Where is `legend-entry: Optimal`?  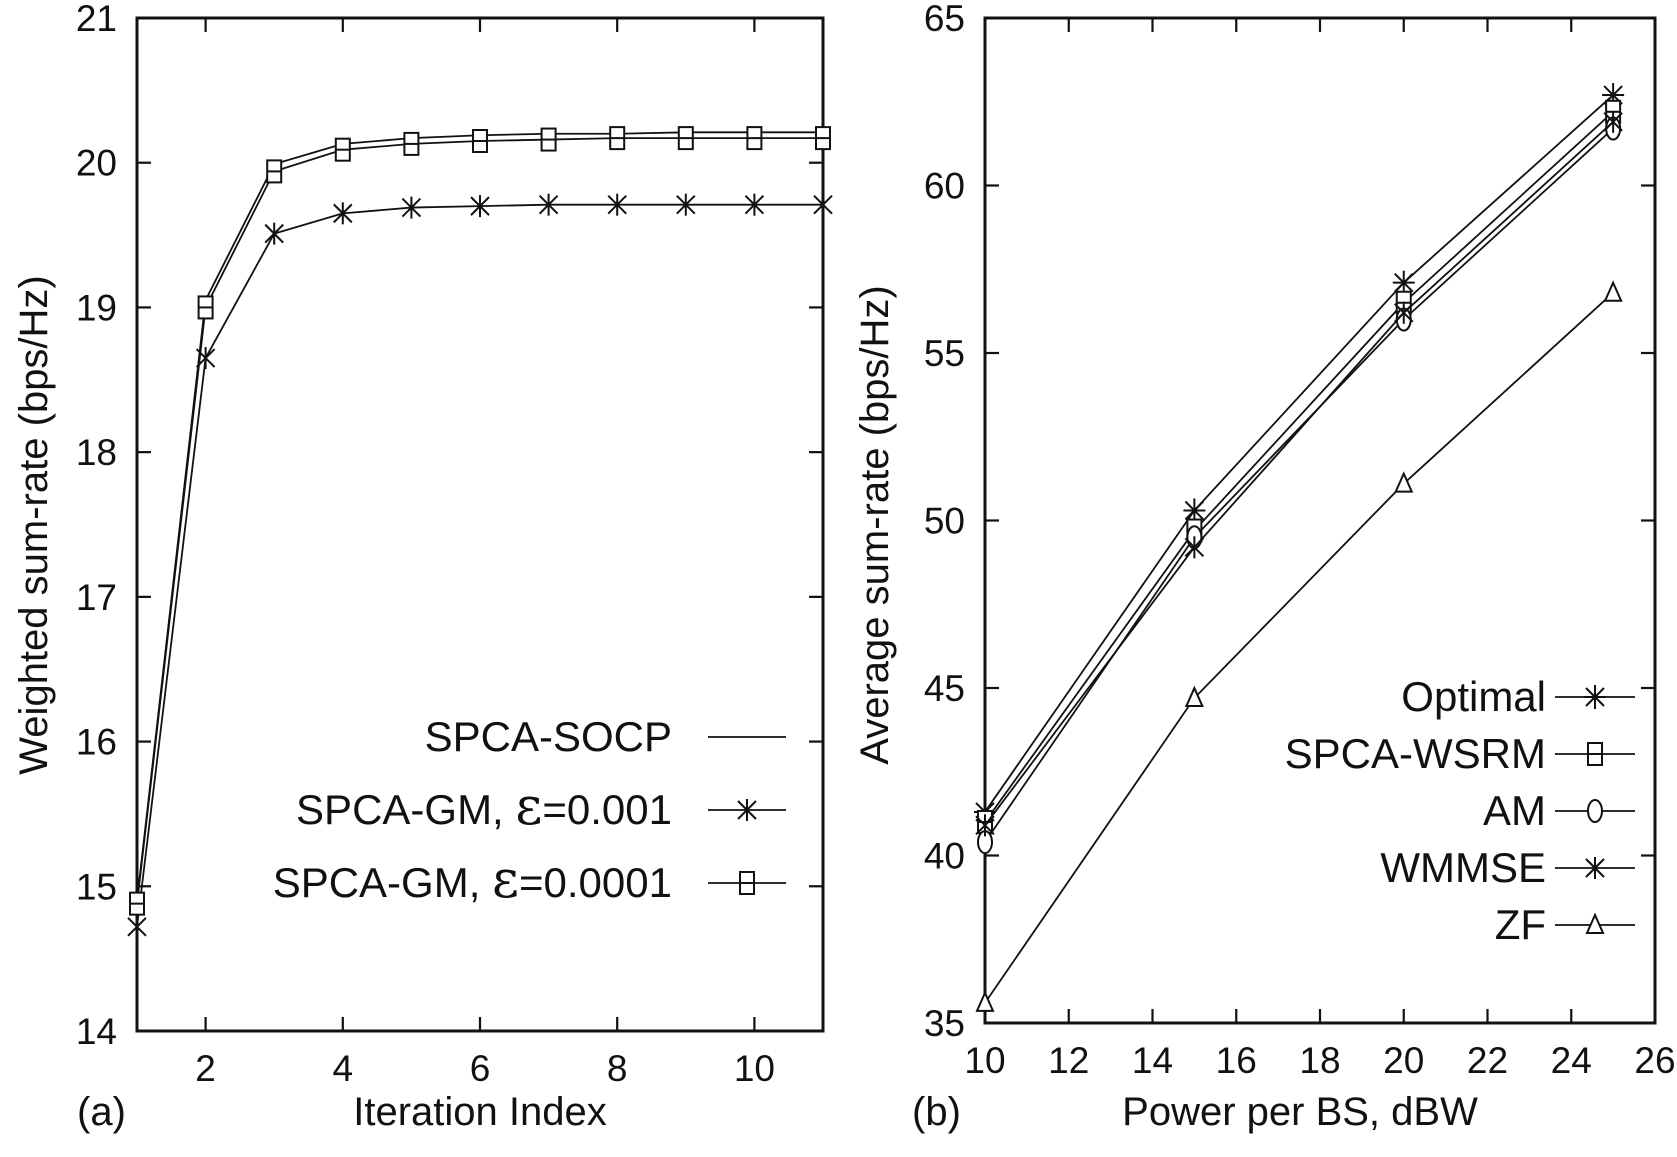
legend-entry: Optimal is located at coordinates (1518, 696).